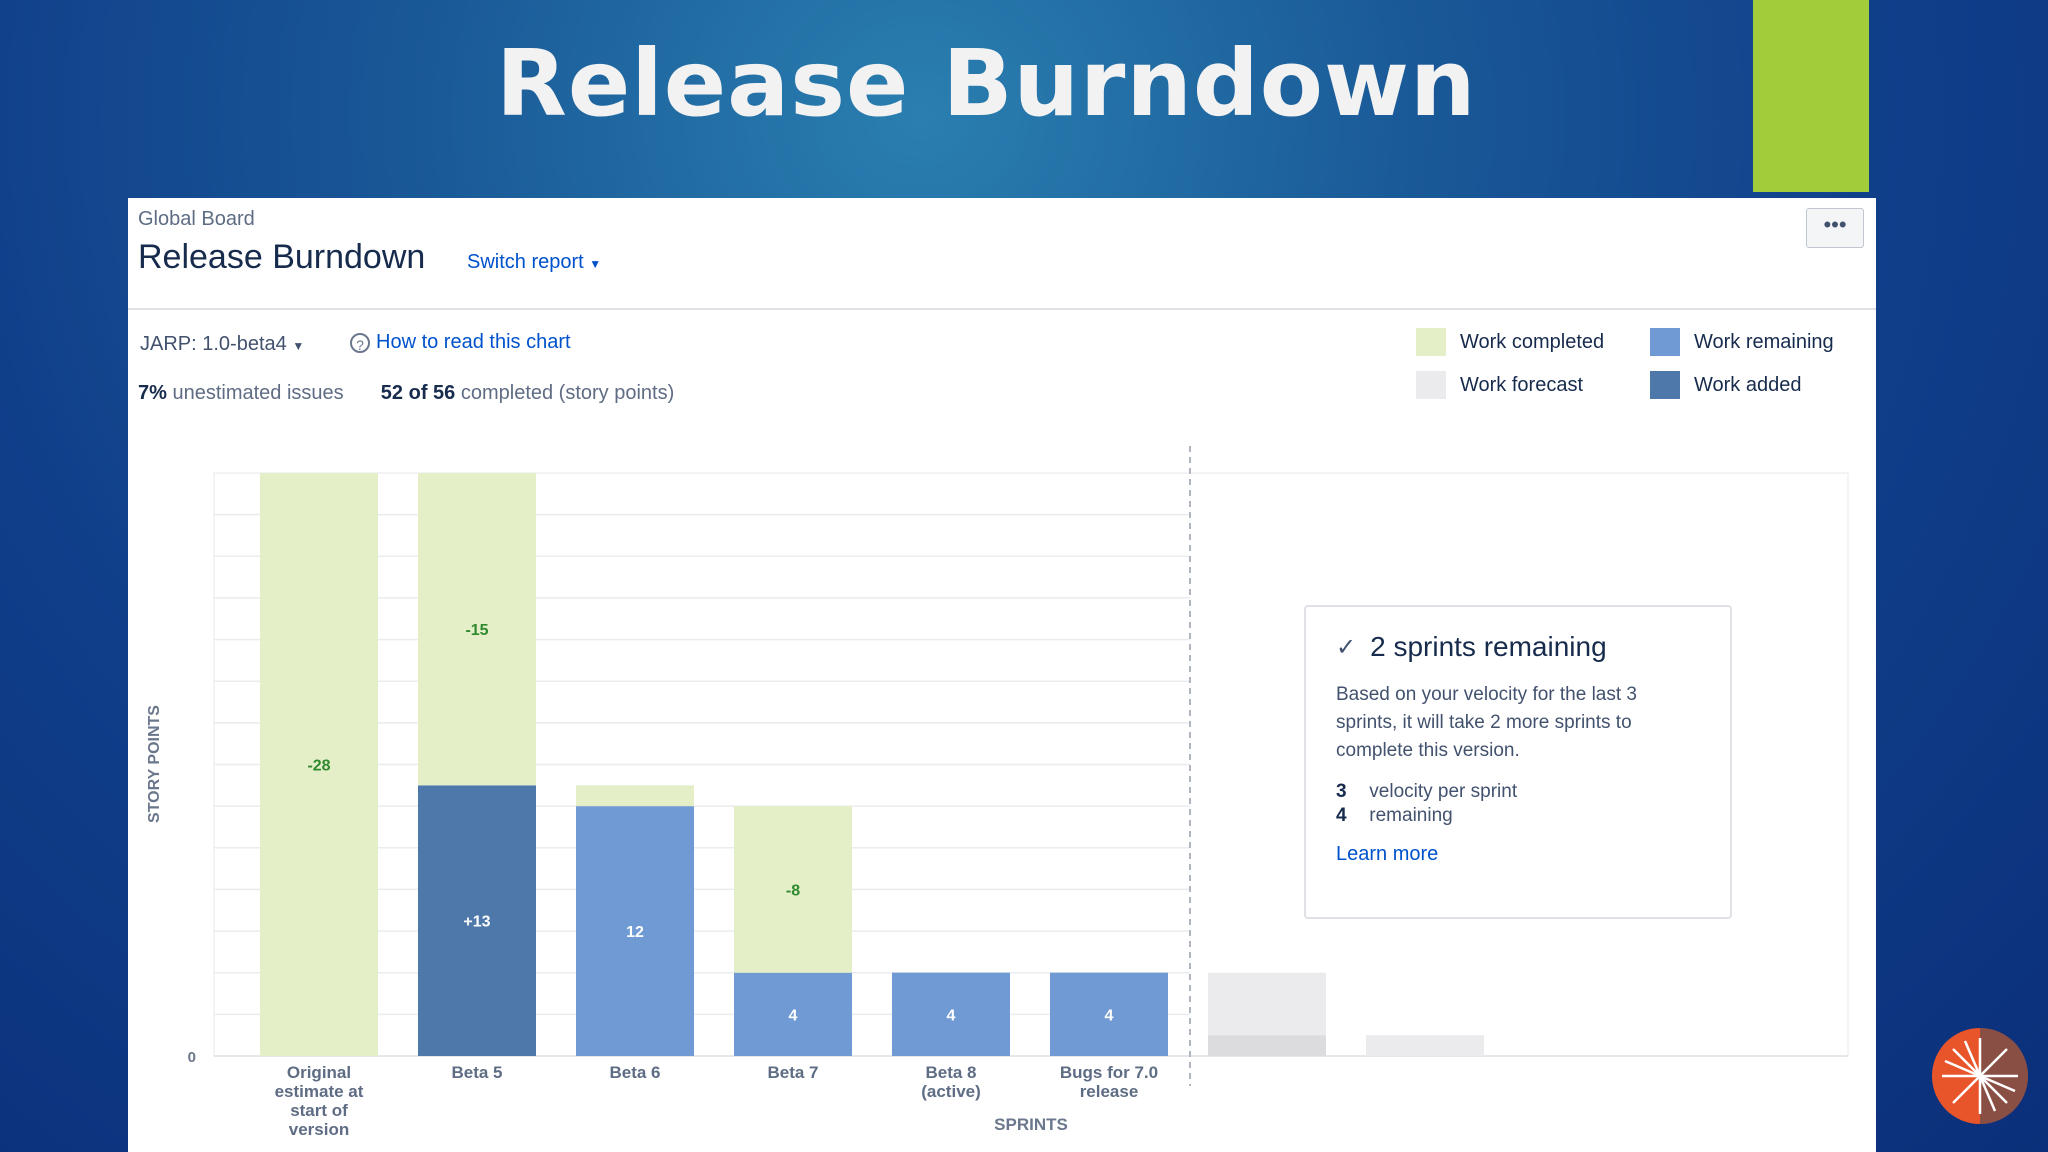  I want to click on x-axis-label: SPRINTS, so click(1031, 1124).